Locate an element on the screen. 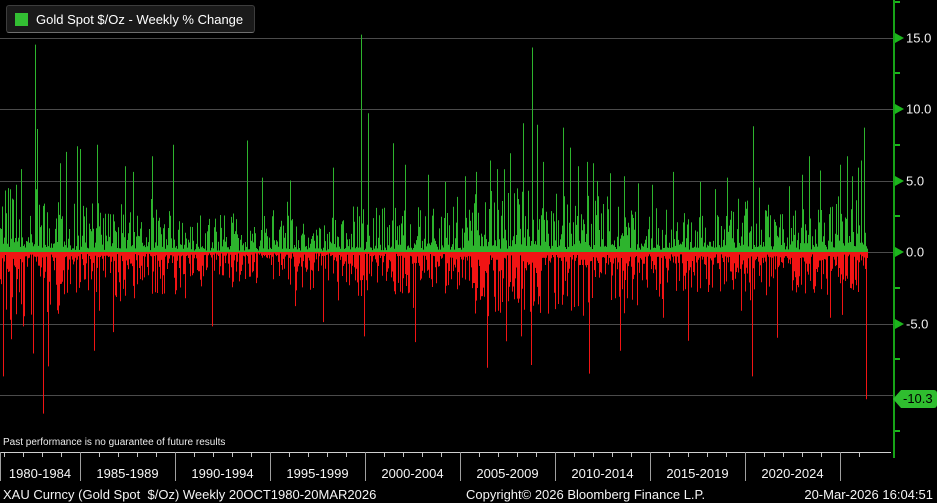  x-group-label: 1990-1994 is located at coordinates (222, 473).